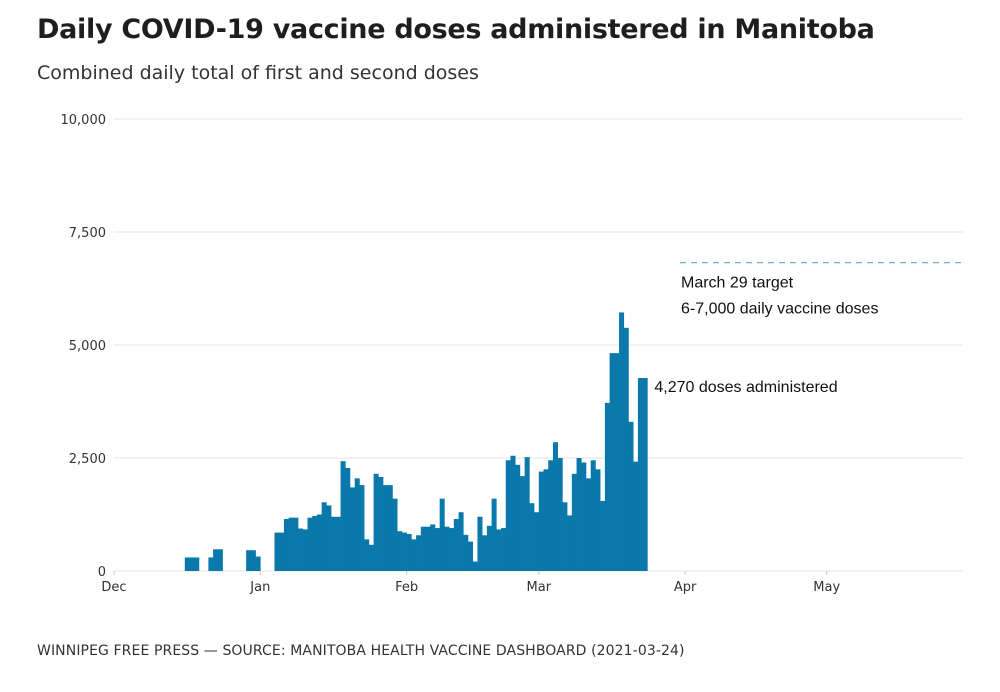 Image resolution: width=1000 pixels, height=692 pixels. What do you see at coordinates (779, 309) in the screenshot?
I see `target-label-line2: 6-7,000 daily vaccine doses` at bounding box center [779, 309].